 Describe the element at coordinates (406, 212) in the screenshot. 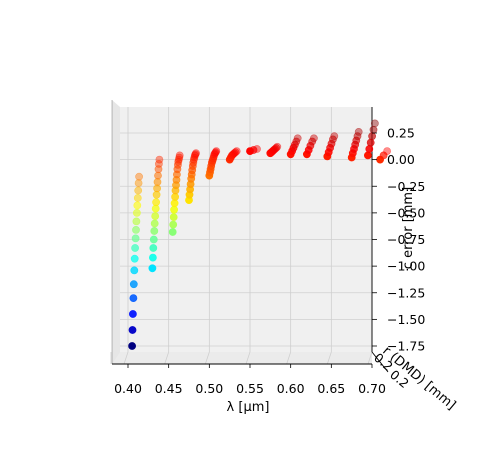

I see `z-tick-label: −0.50` at that location.